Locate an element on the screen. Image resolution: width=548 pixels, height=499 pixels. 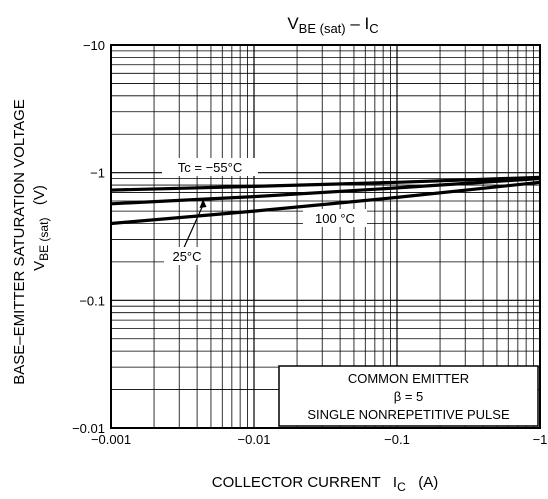
chart-title: VBE (sat) – IC is located at coordinates (332, 25).